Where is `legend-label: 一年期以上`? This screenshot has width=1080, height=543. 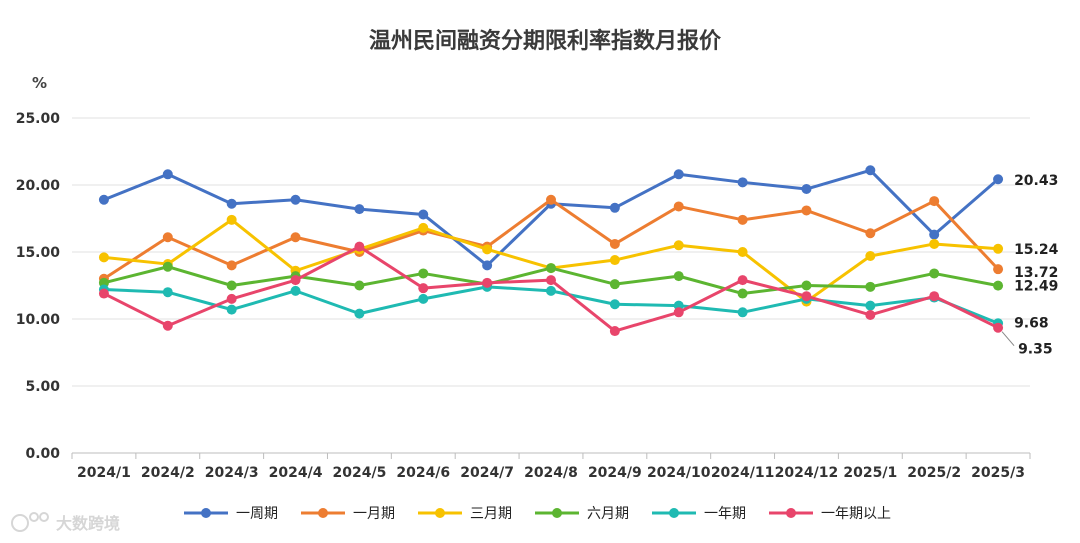
legend-label: 一年期以上 is located at coordinates (856, 514).